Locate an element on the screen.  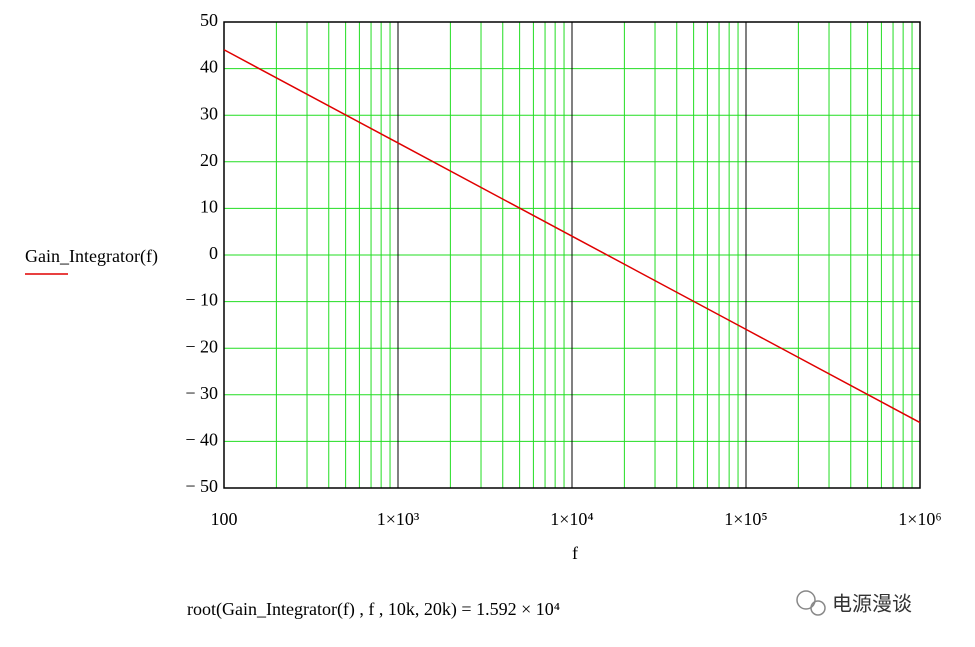
x-tick-label: 1×10⁶ is located at coordinates (919, 519).